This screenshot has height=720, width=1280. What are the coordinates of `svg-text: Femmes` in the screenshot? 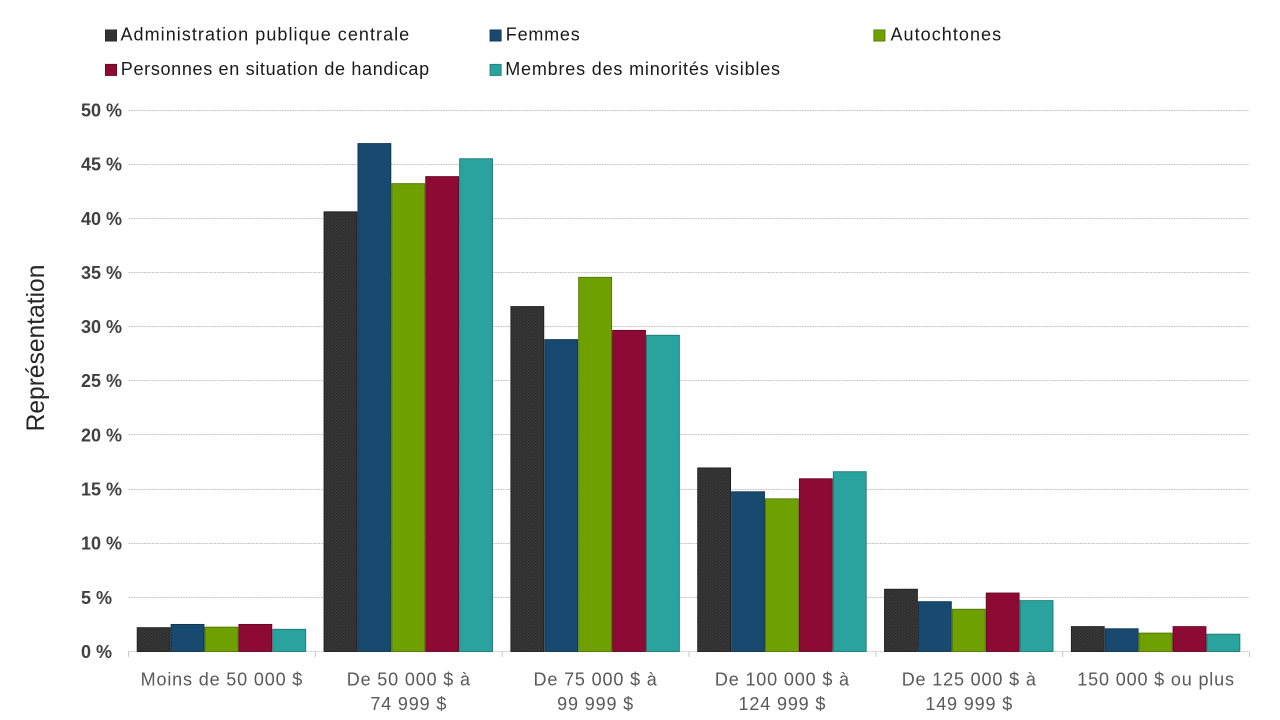 It's located at (543, 35).